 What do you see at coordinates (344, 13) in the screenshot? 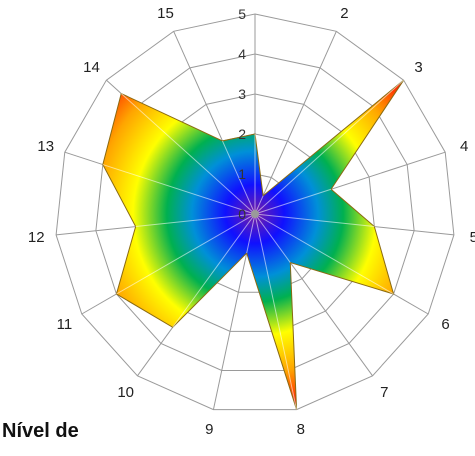
I see `category-label-2: 2` at bounding box center [344, 13].